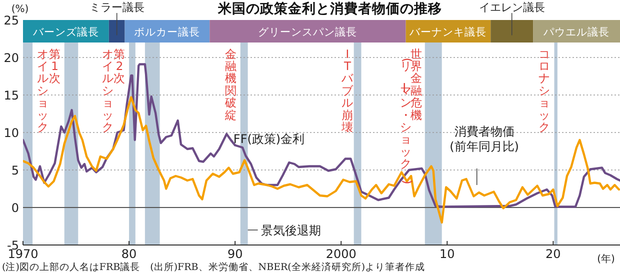  I want to click on x-tick-label: 2000, so click(341, 254).